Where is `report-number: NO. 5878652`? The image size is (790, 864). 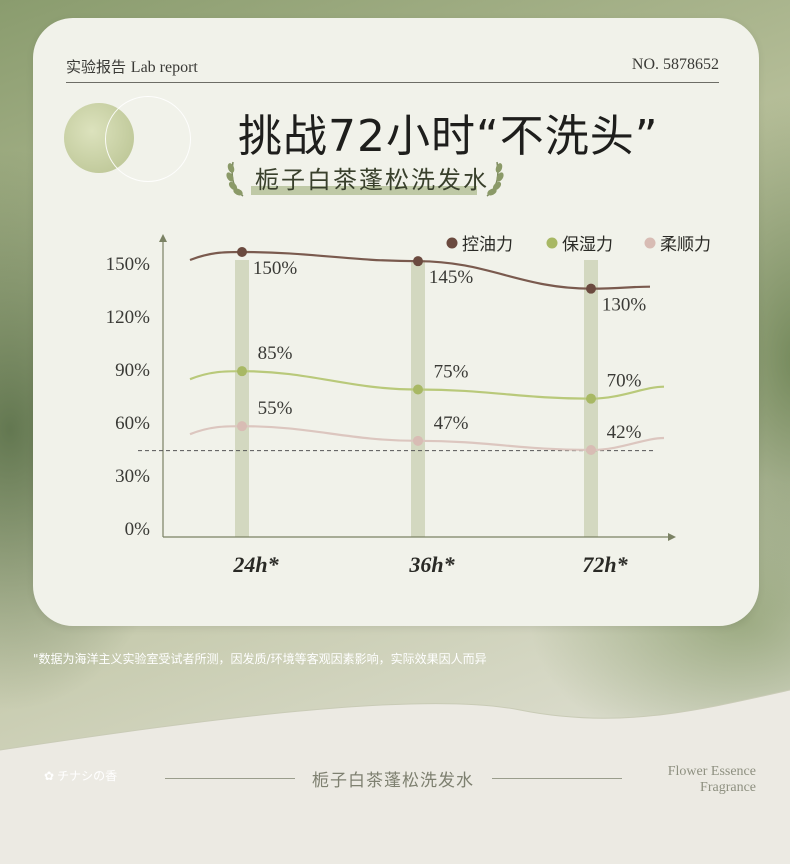 report-number: NO. 5878652 is located at coordinates (675, 64).